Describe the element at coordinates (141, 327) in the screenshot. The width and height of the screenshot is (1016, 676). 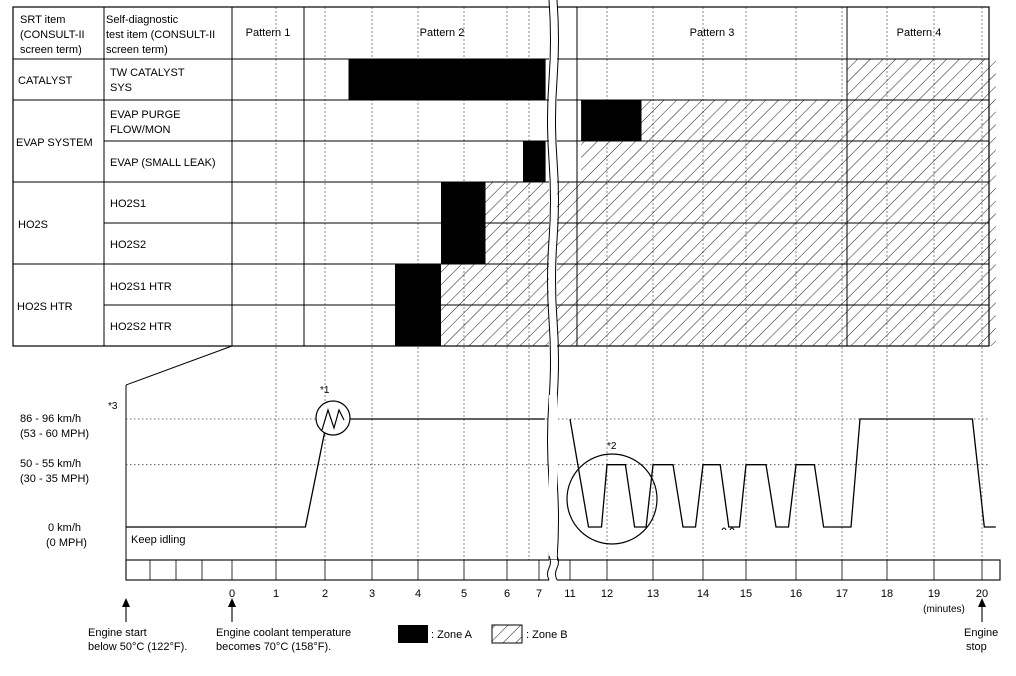
I see `row-label-ho2s2-htr: HO2S2 HTR` at that location.